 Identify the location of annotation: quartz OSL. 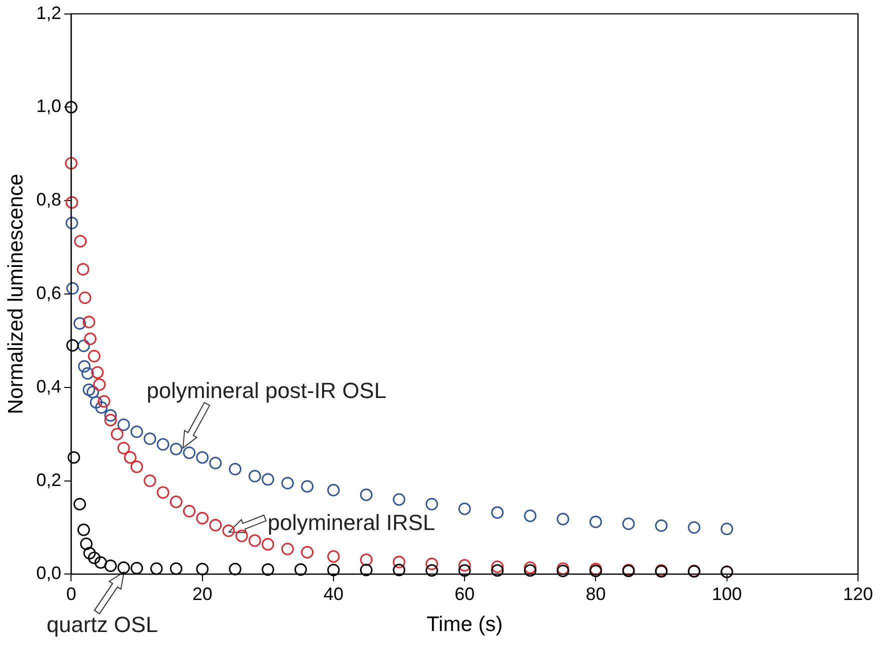
(102, 624).